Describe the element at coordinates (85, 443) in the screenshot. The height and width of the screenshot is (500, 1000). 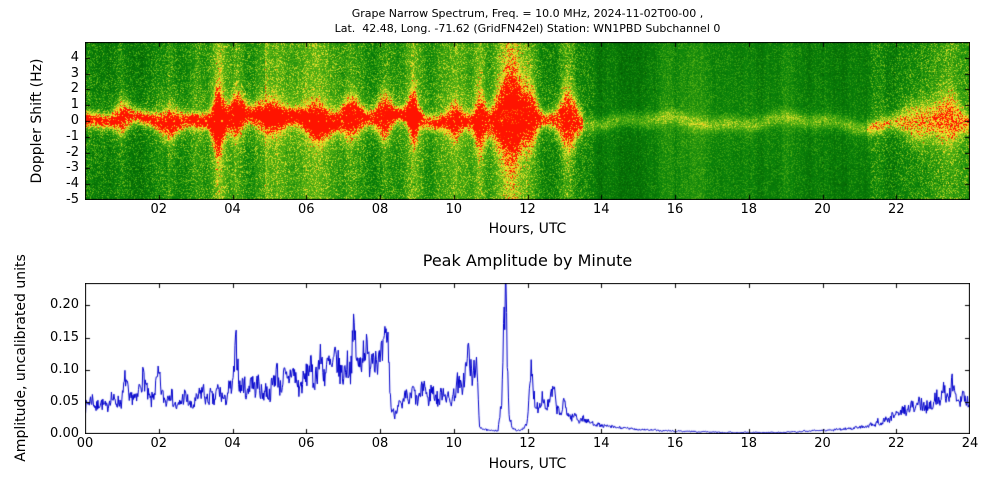
I see `amplitude-xtick-label: 00` at that location.